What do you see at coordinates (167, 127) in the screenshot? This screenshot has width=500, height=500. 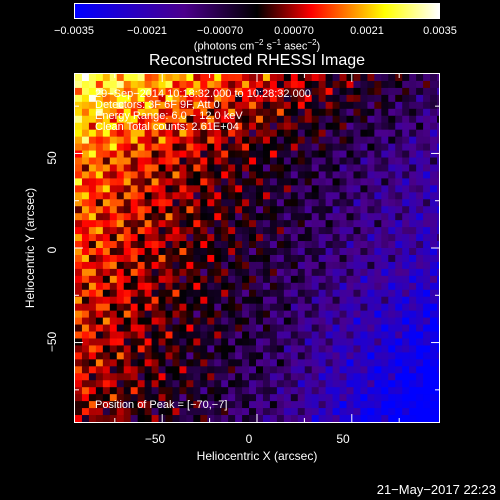 I see `annotation-total-counts: Clean Total counts: 2.61E+04` at bounding box center [167, 127].